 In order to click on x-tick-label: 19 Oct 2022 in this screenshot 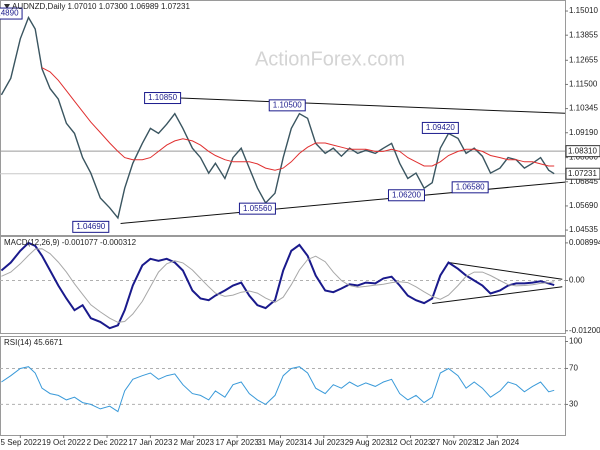, I will do `click(64, 442)`.